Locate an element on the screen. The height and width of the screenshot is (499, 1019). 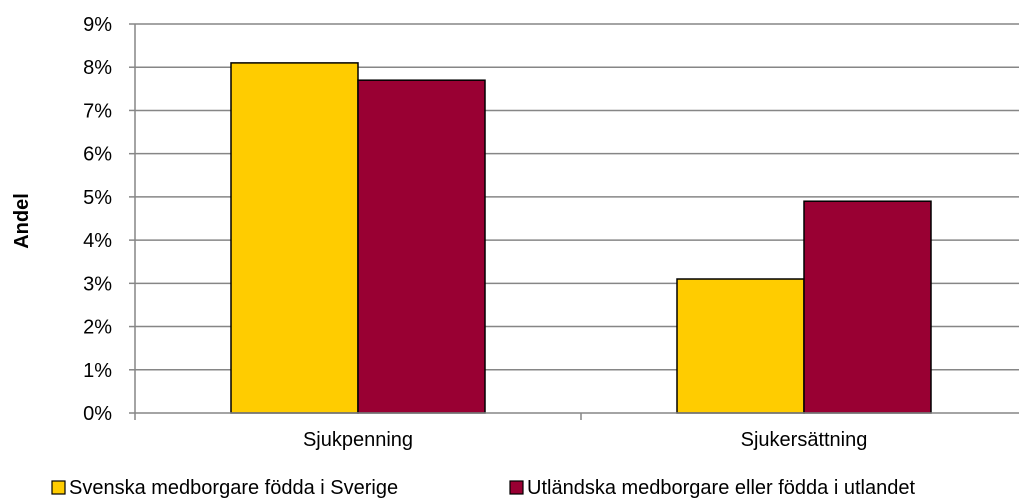
y-axis-title: Andel is located at coordinates (22, 221).